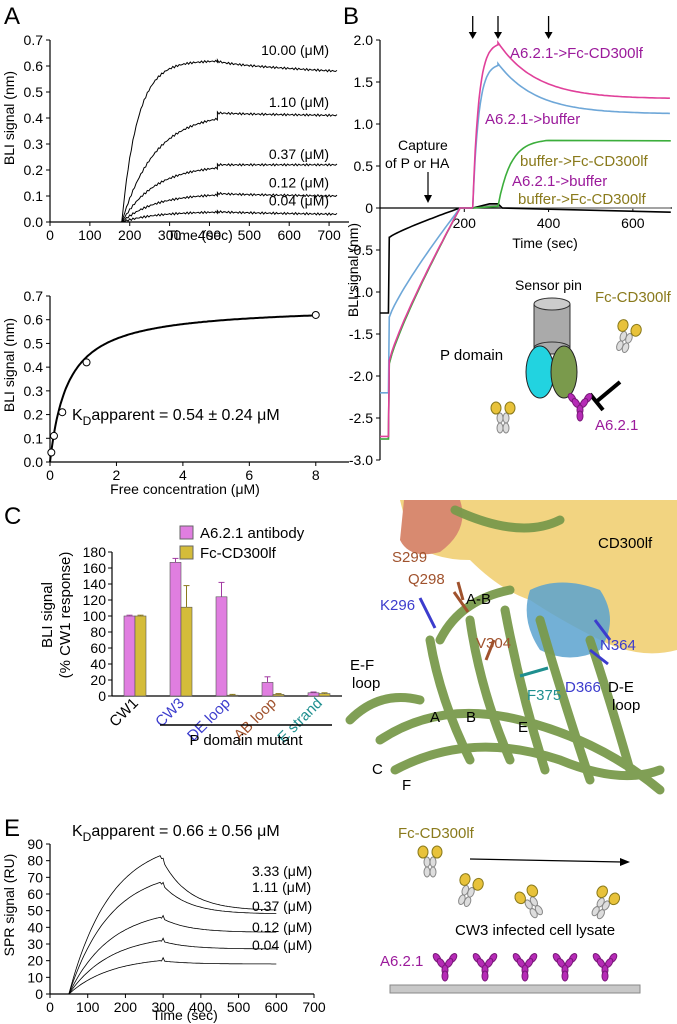 The height and width of the screenshot is (1024, 677). I want to click on e-y-tick-label: 60, so click(35, 894).